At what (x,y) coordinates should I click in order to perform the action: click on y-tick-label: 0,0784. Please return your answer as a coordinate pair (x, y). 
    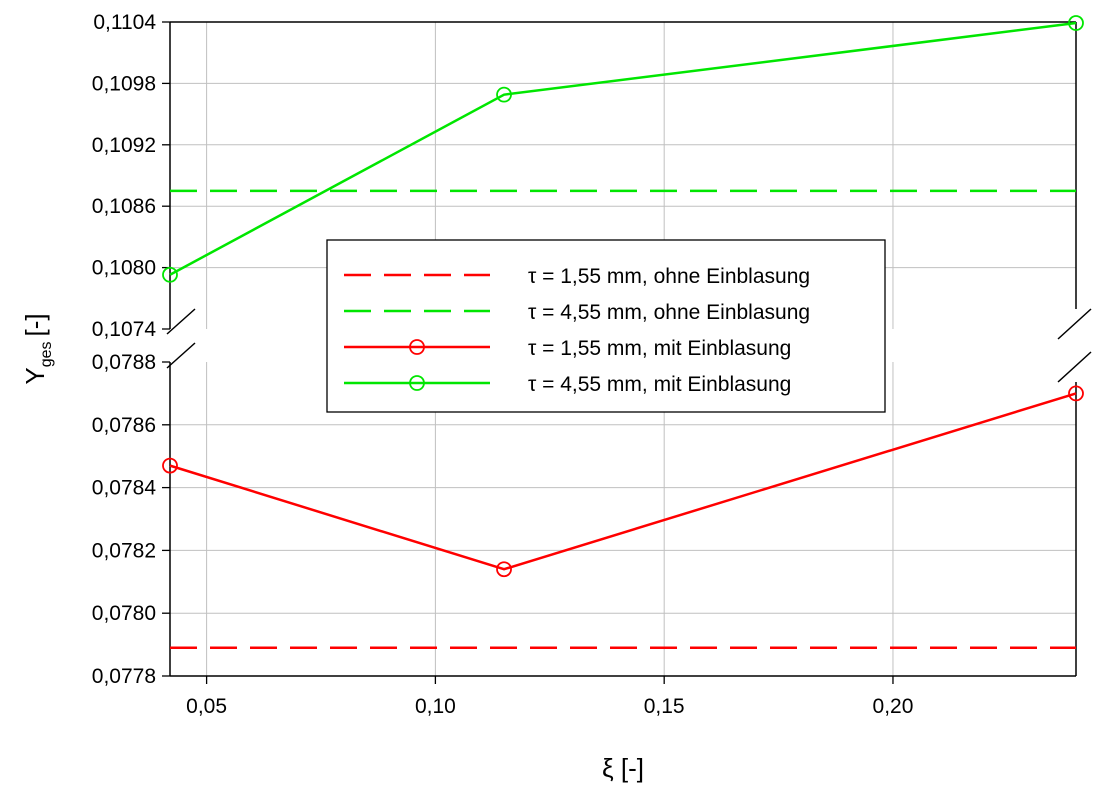
    Looking at the image, I should click on (124, 488).